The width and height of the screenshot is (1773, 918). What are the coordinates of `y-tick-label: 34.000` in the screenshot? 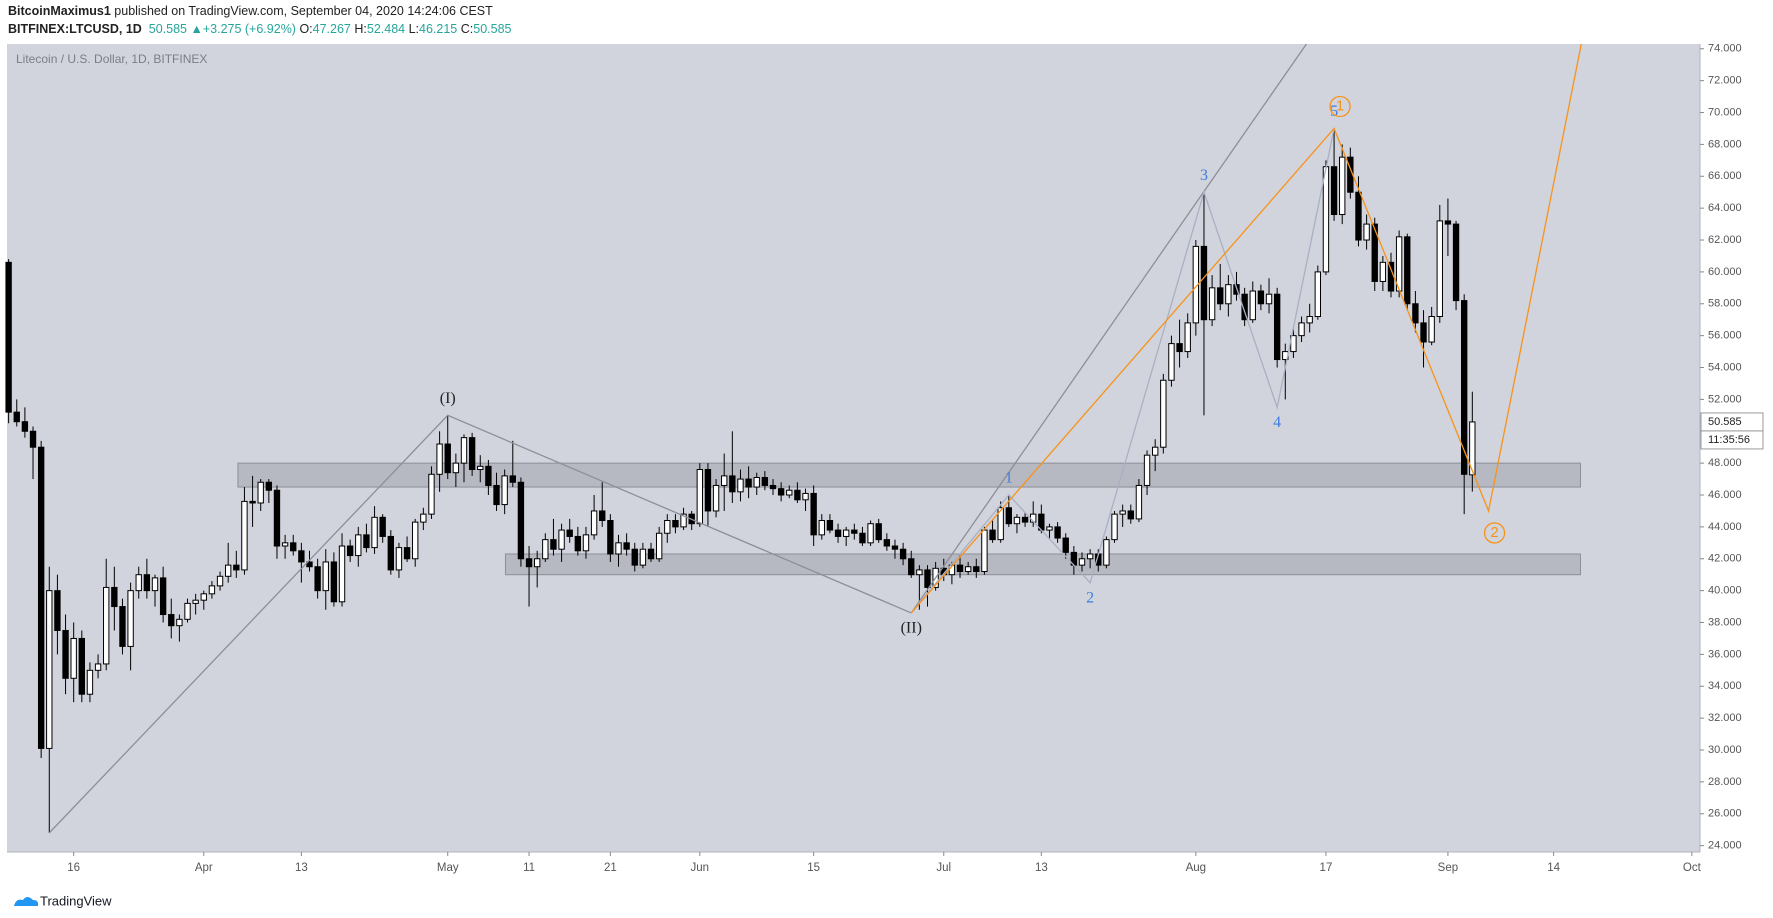 It's located at (1725, 686).